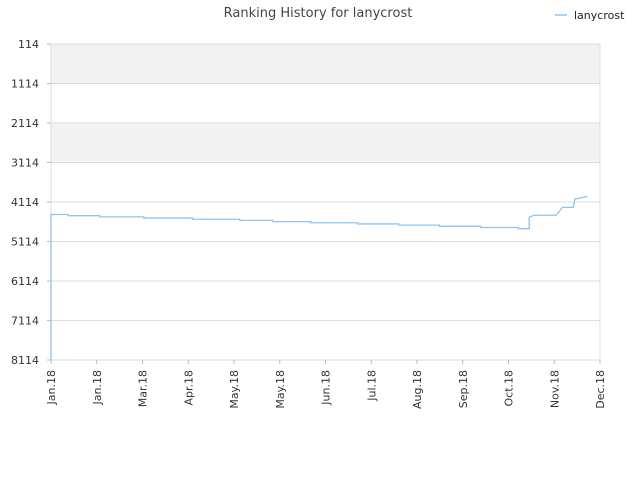 The image size is (640, 480). Describe the element at coordinates (599, 15) in the screenshot. I see `legend-label: lanycrost` at that location.